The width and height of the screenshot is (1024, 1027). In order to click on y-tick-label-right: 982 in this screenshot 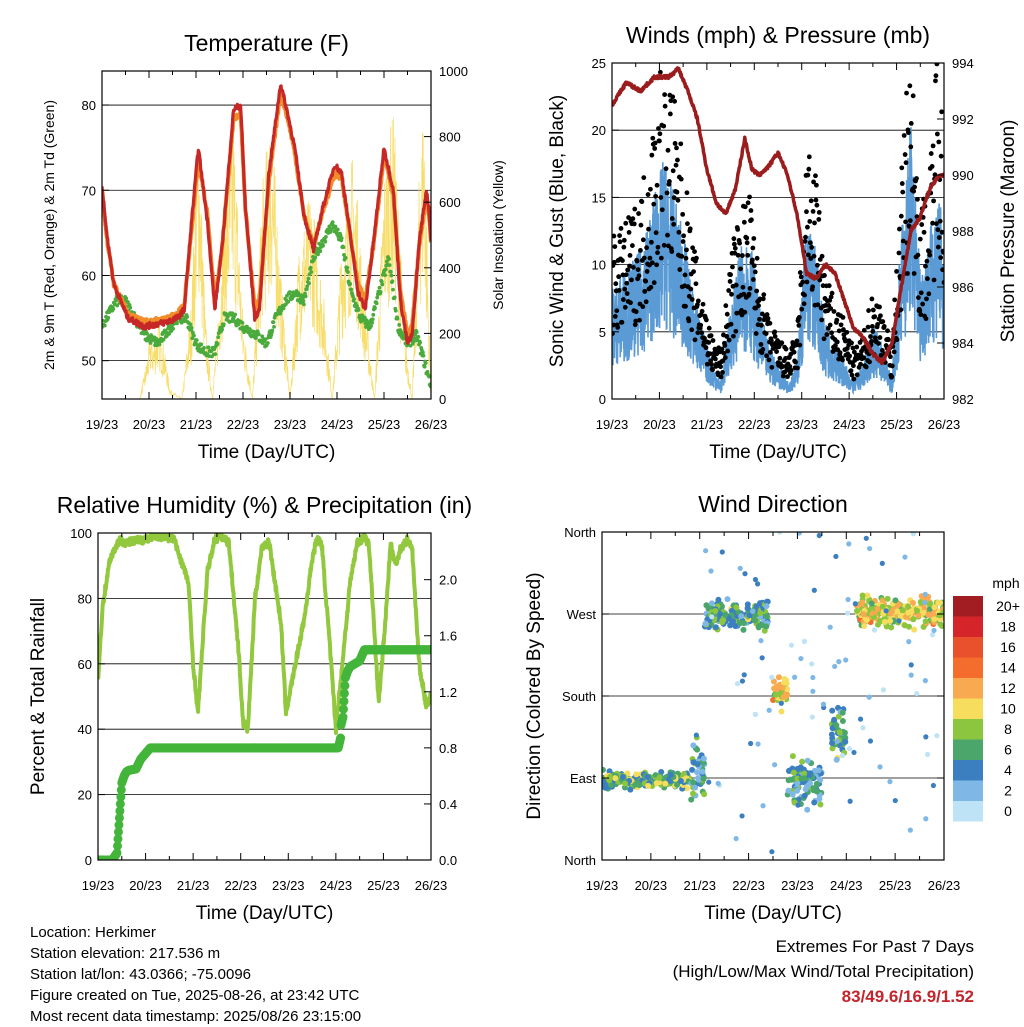, I will do `click(963, 399)`.